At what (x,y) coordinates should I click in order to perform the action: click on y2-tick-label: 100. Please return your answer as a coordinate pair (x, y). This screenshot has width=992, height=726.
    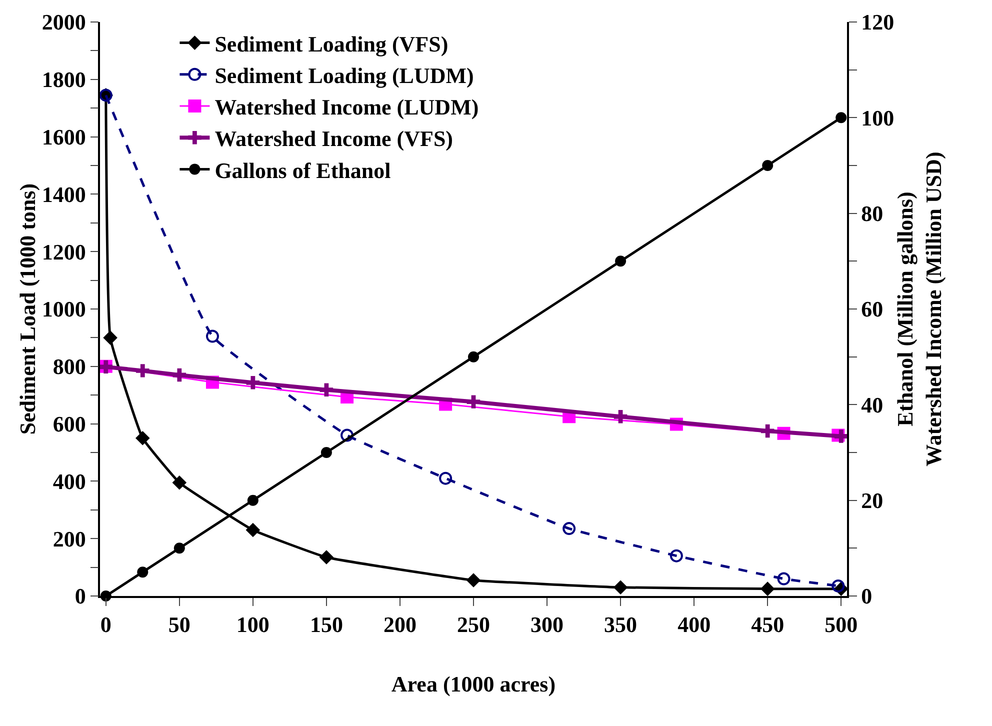
    Looking at the image, I should click on (877, 117).